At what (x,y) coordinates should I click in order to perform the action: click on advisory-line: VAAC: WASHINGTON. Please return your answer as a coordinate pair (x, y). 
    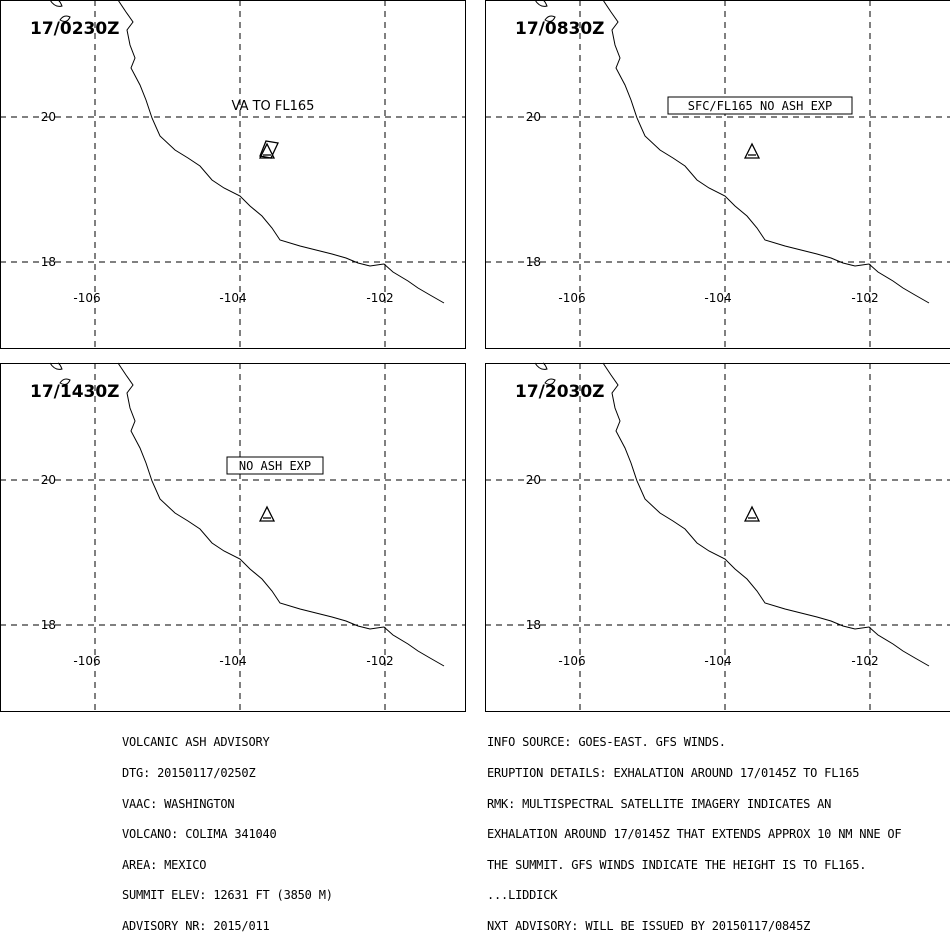
    Looking at the image, I should click on (227, 804).